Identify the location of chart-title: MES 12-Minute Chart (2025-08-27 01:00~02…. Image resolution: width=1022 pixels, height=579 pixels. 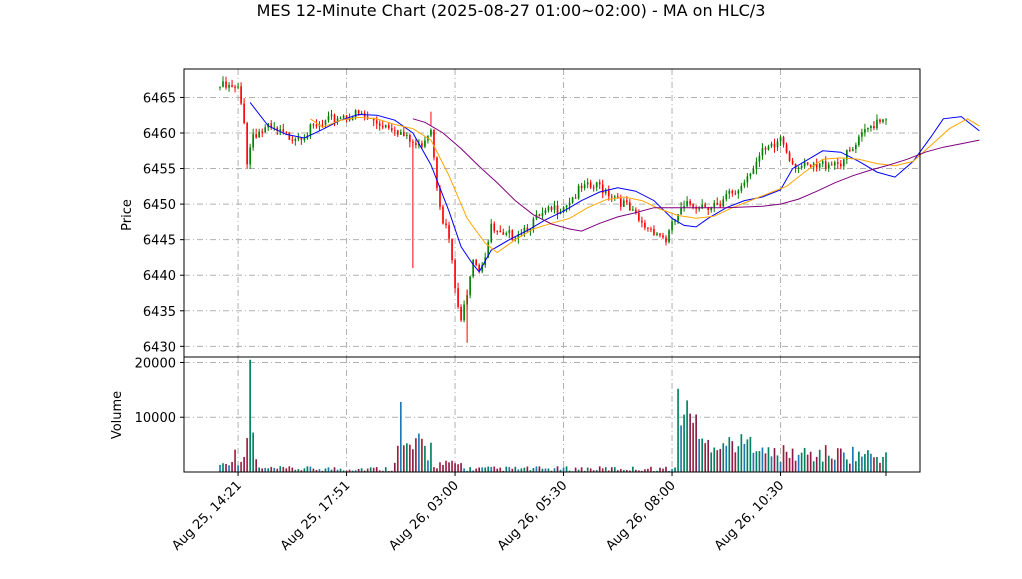
(511, 10).